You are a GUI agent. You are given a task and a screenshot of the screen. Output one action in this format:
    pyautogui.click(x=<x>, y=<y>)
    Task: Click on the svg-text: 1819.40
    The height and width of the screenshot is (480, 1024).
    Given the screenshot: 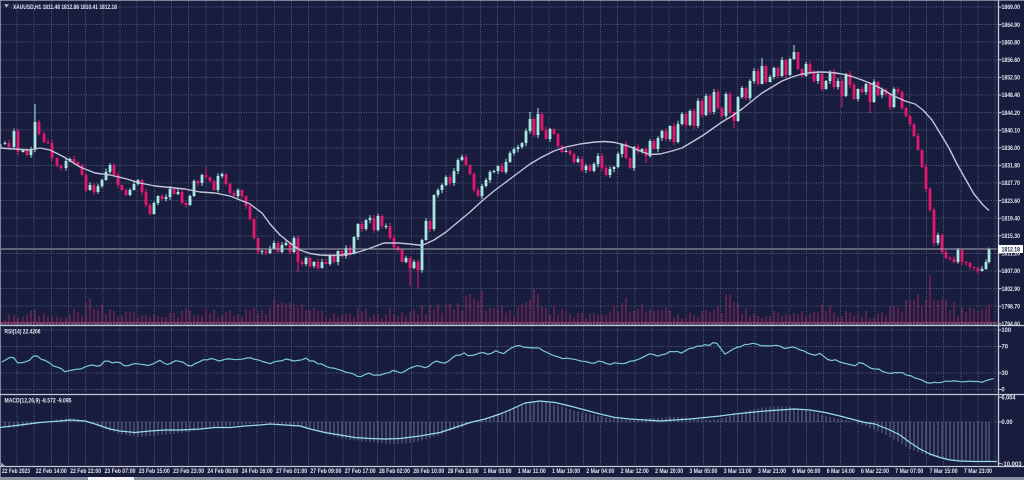 What is the action you would take?
    pyautogui.click(x=1011, y=218)
    